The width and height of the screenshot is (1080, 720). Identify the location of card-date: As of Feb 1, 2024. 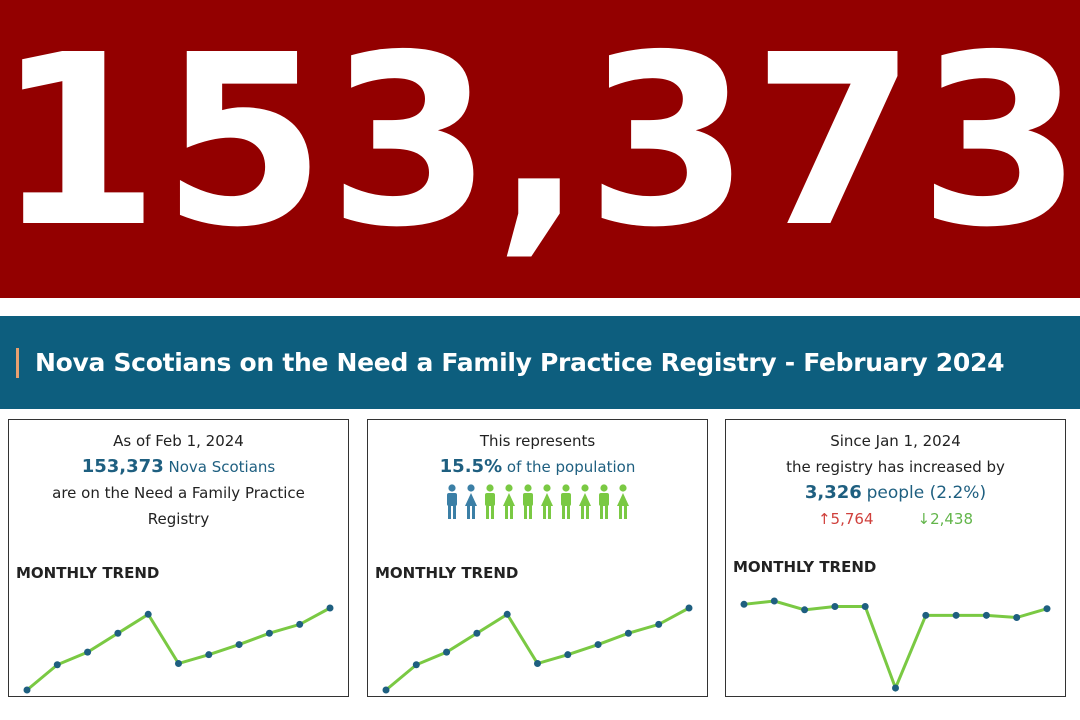
(178, 441).